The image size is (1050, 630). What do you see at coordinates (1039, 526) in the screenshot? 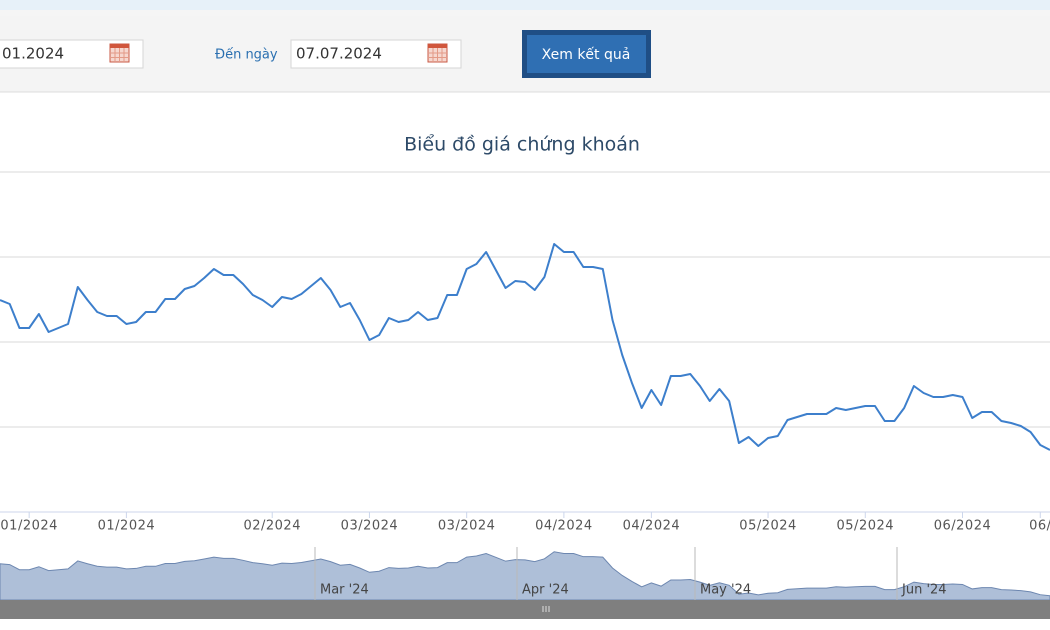
I see `x-tick-label: 06/` at bounding box center [1039, 526].